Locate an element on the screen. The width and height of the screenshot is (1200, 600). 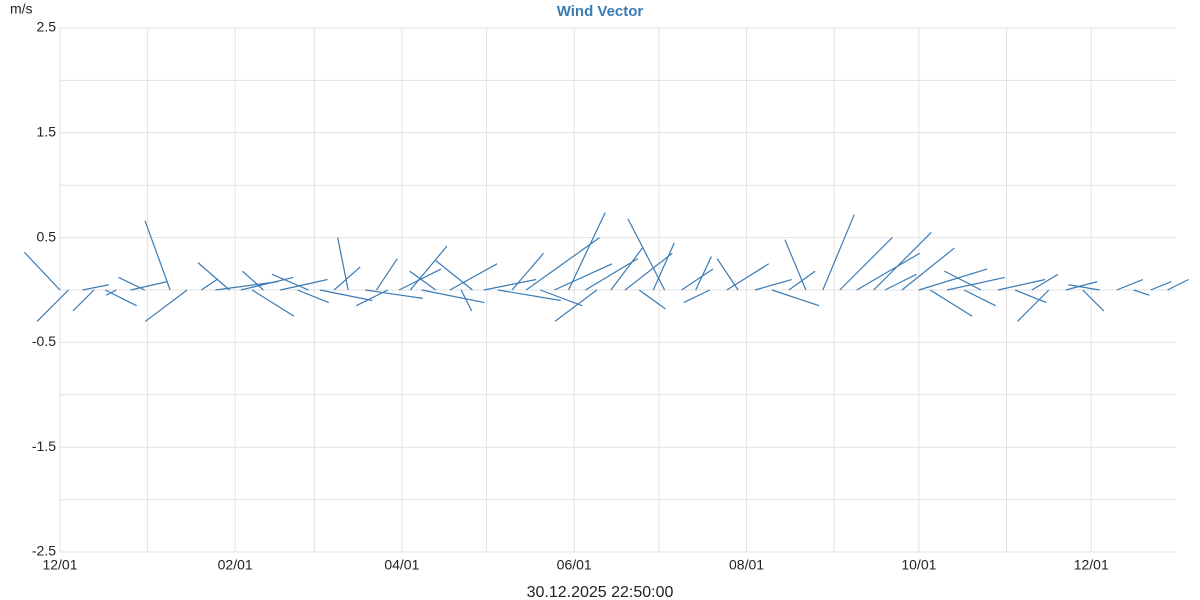
y-axis-label: m/s is located at coordinates (21, 9).